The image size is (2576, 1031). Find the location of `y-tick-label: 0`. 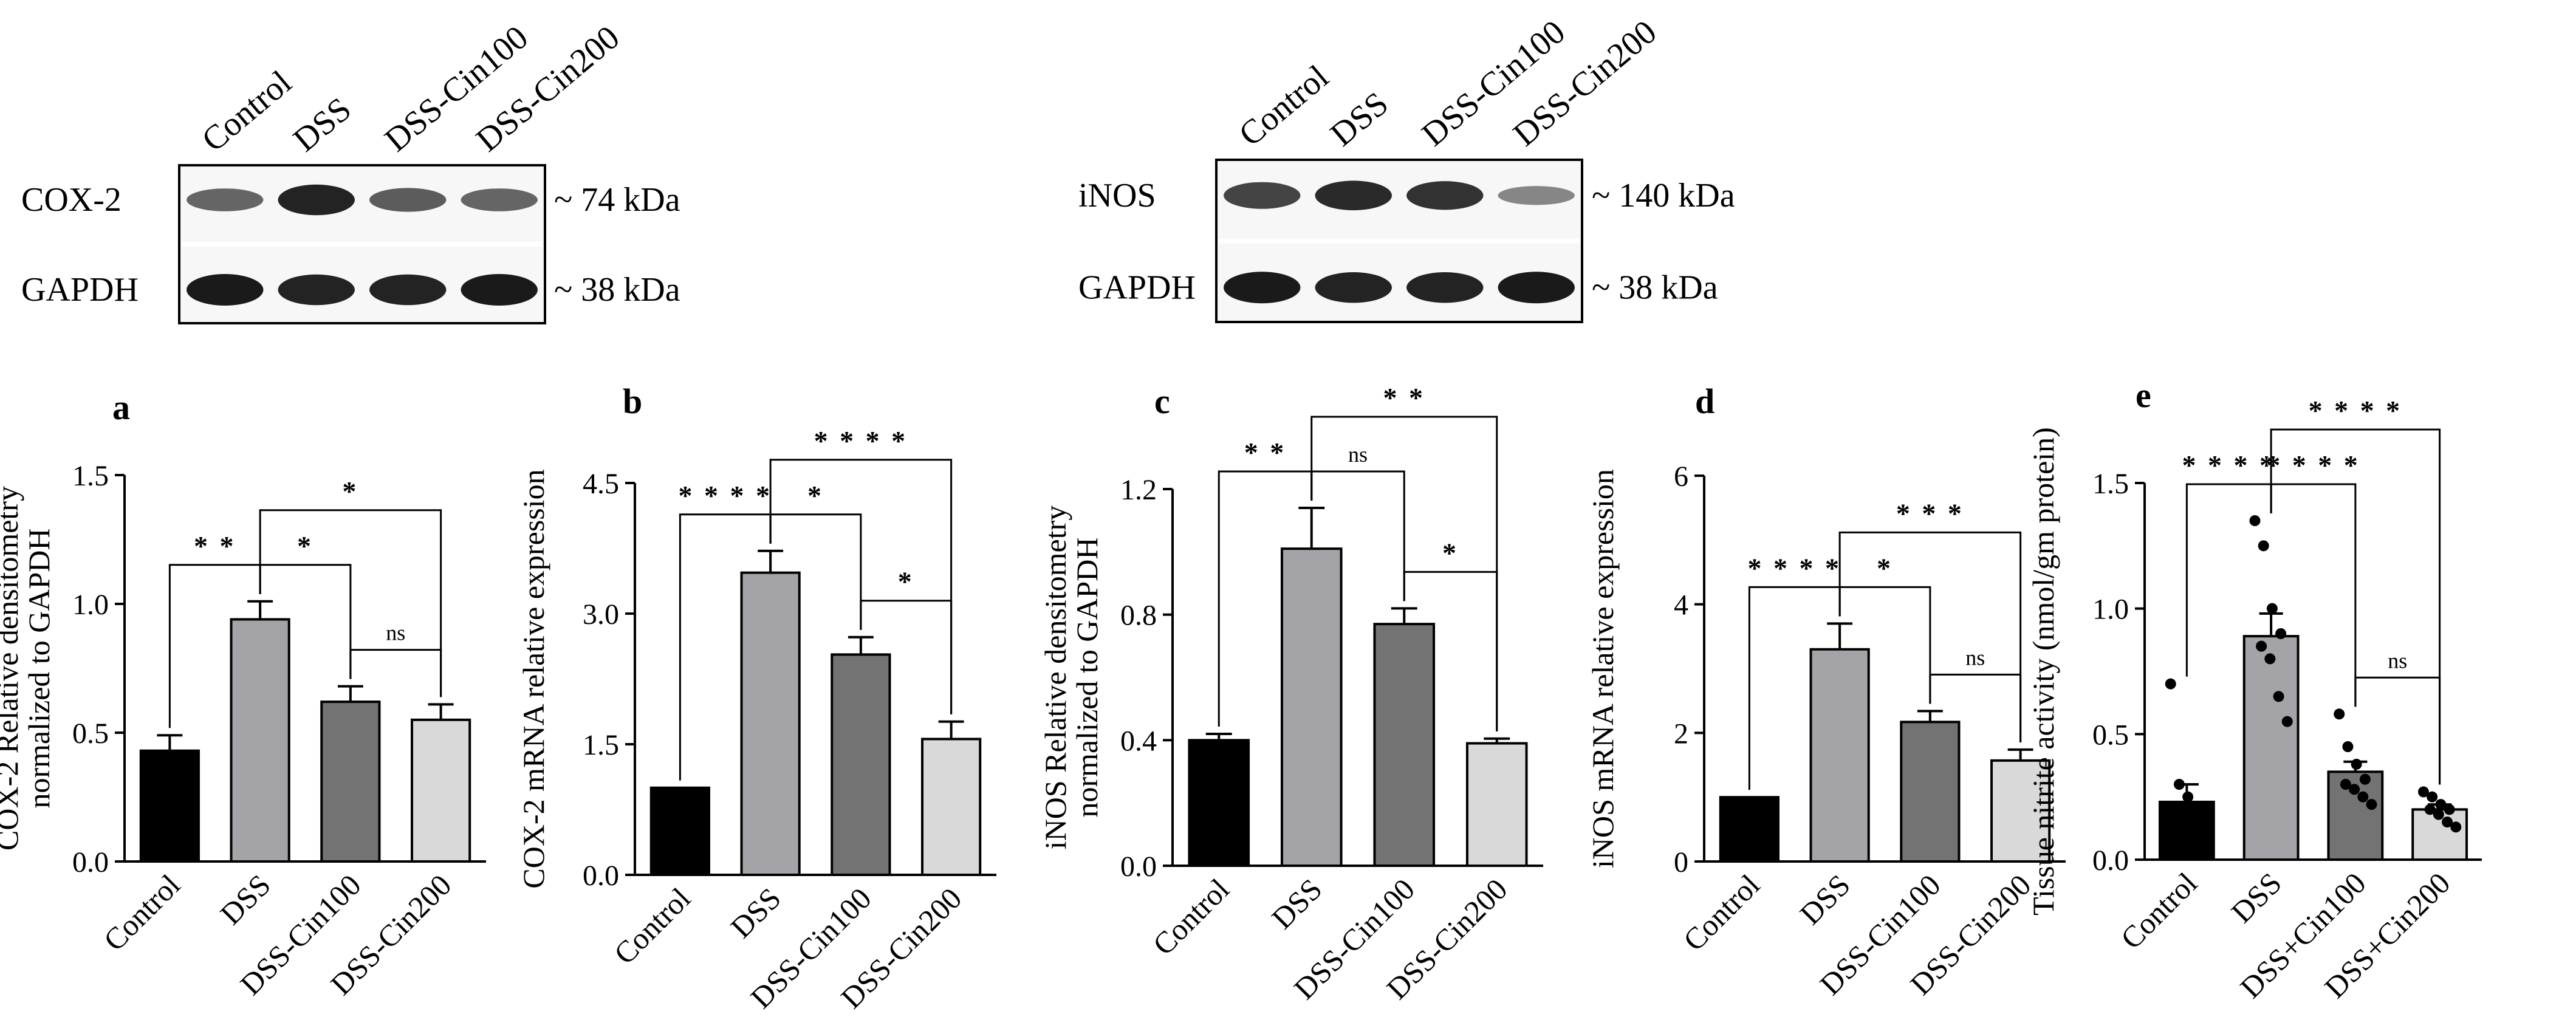

y-tick-label: 0 is located at coordinates (1681, 862).